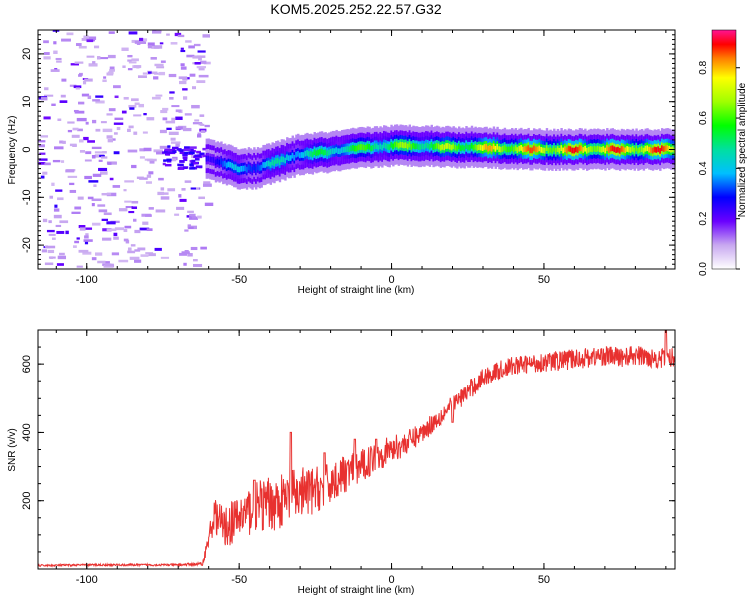 The height and width of the screenshot is (600, 750). What do you see at coordinates (27, 432) in the screenshot?
I see `y-tick-label: 400` at bounding box center [27, 432].